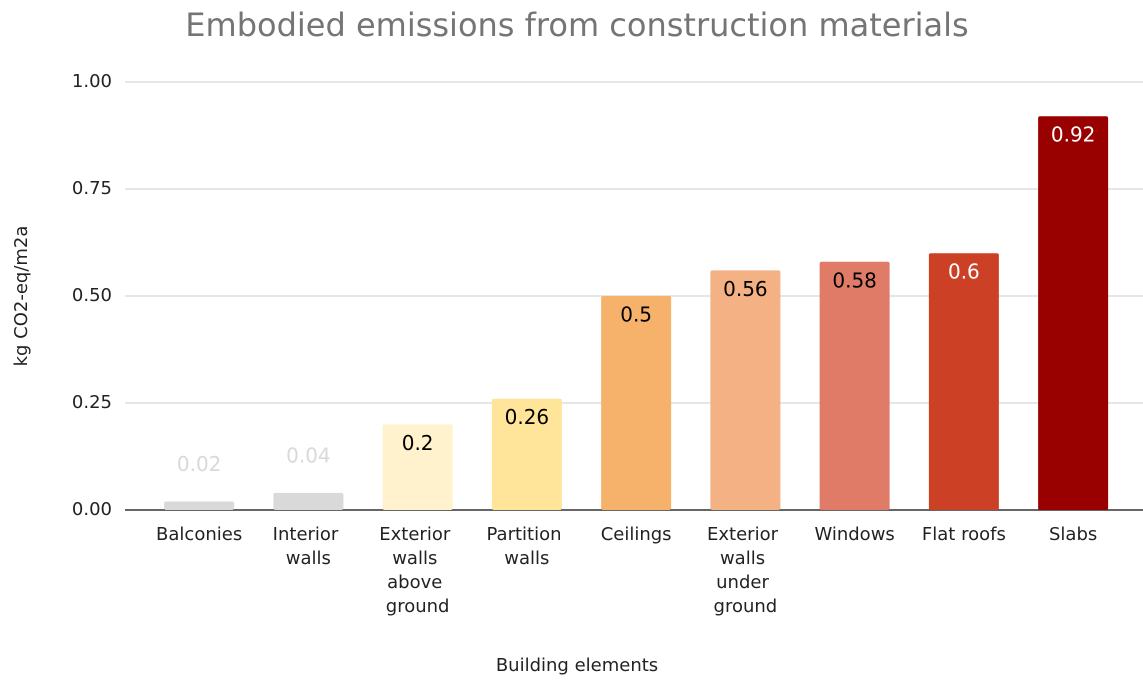 The width and height of the screenshot is (1143, 680). Describe the element at coordinates (92, 81) in the screenshot. I see `y-tick-label: 1.00` at that location.